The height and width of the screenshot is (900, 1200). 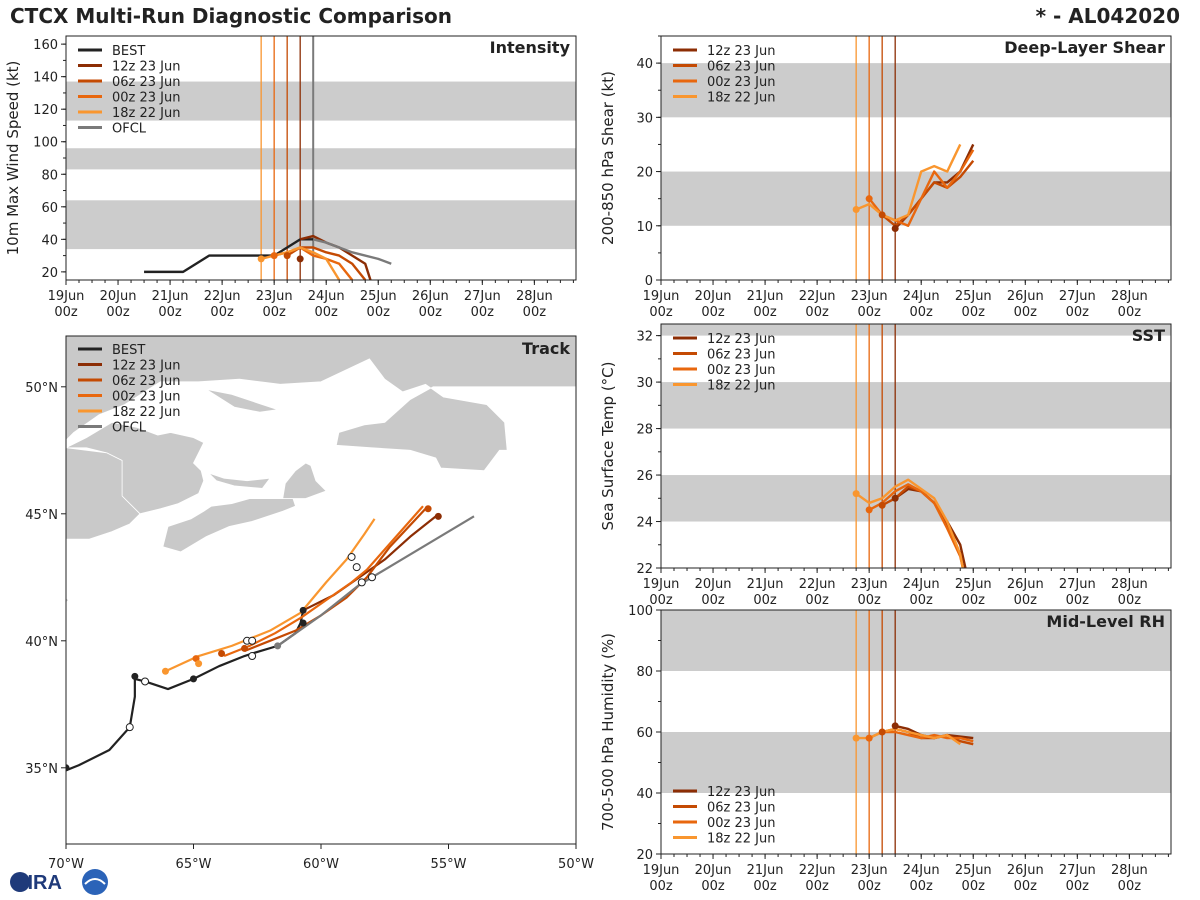 I want to click on shear-band, so click(x=916, y=198).